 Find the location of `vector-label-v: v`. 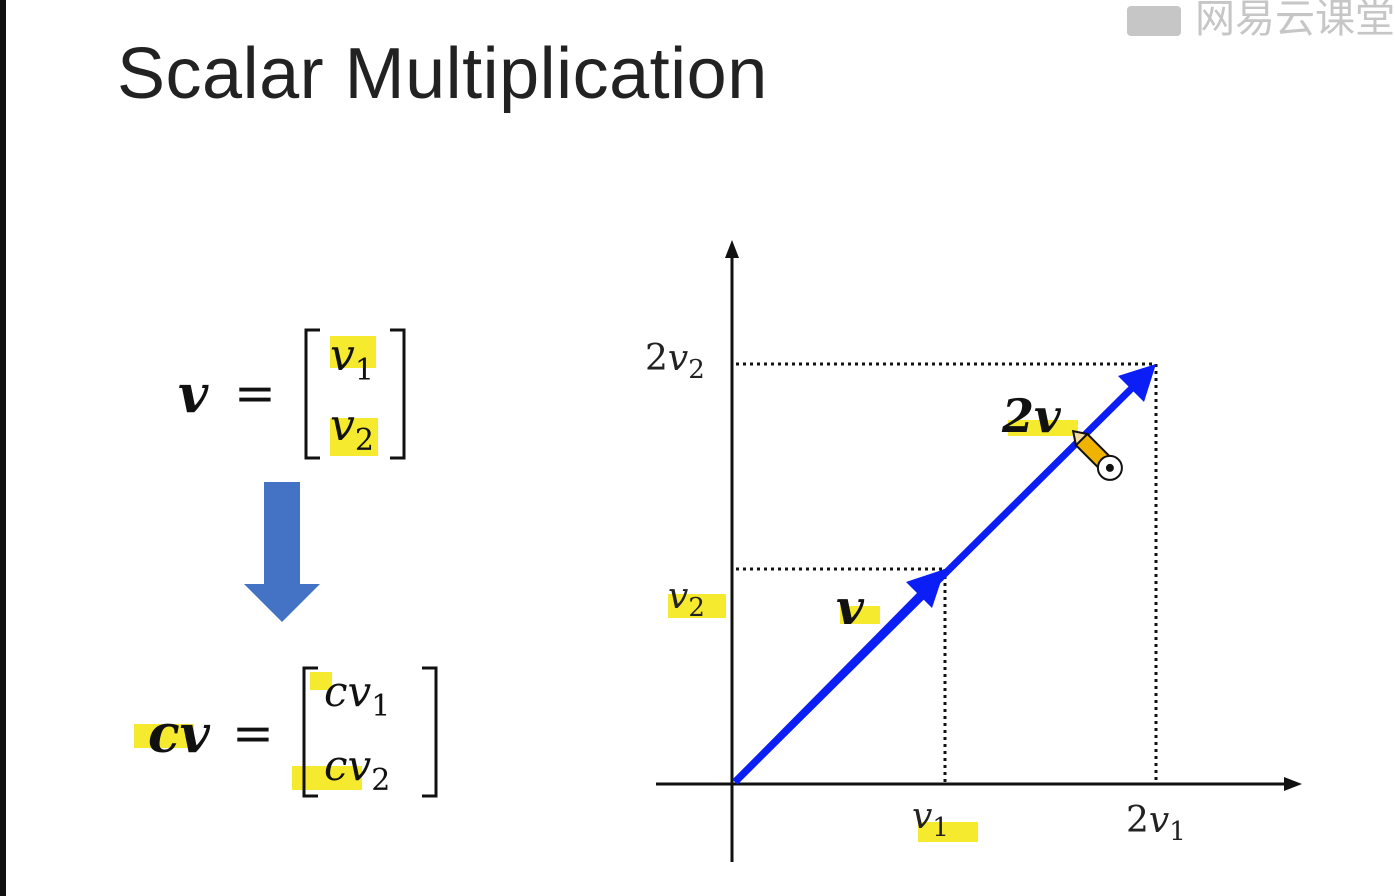

vector-label-v: v is located at coordinates (850, 608).